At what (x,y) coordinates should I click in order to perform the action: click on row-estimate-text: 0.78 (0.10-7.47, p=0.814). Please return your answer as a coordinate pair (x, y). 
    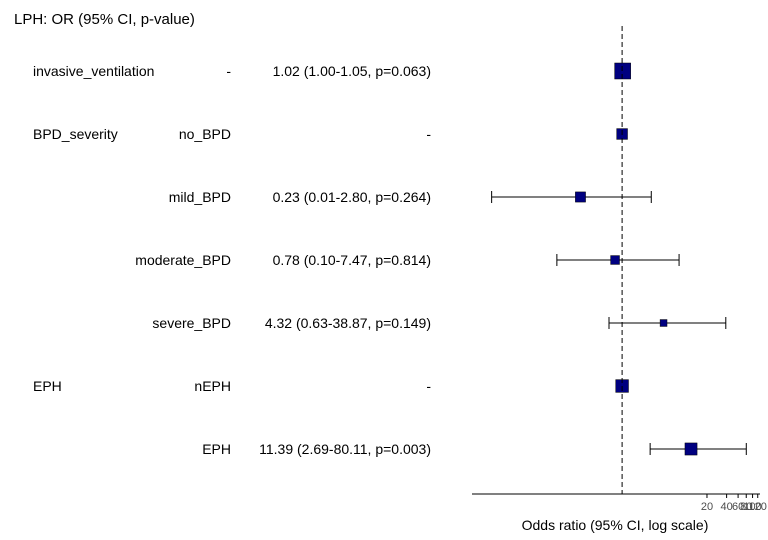
    Looking at the image, I should click on (352, 260).